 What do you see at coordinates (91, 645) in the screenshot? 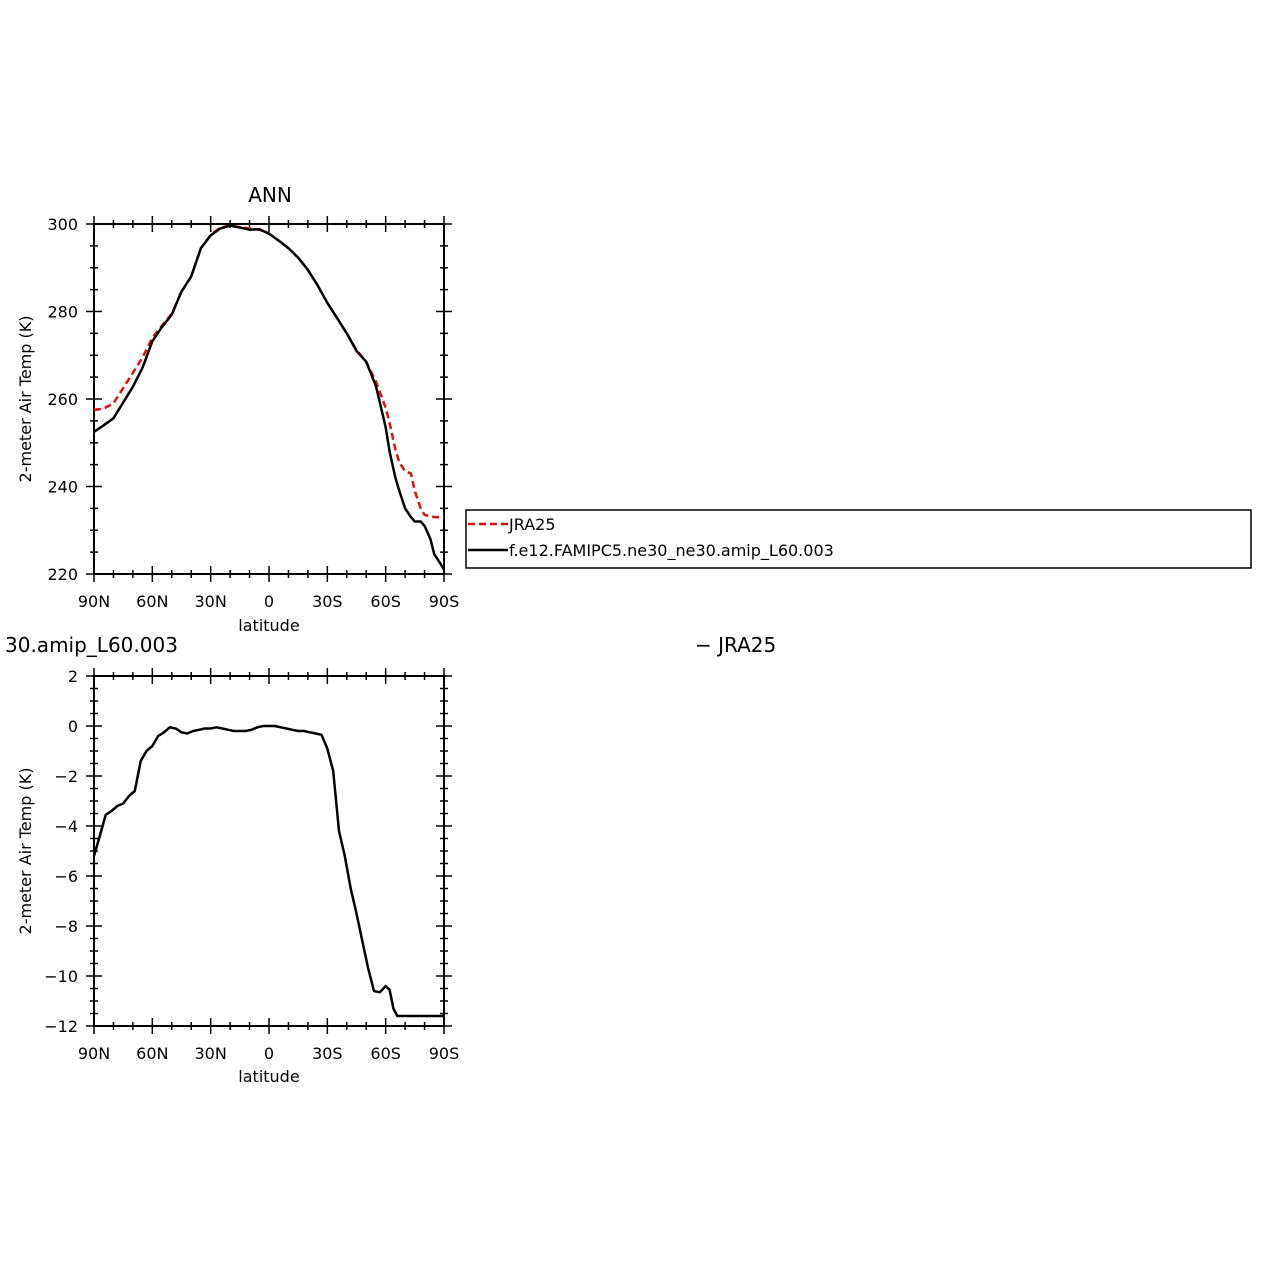
I see `chart-title-left: 30.amip_L60.003` at bounding box center [91, 645].